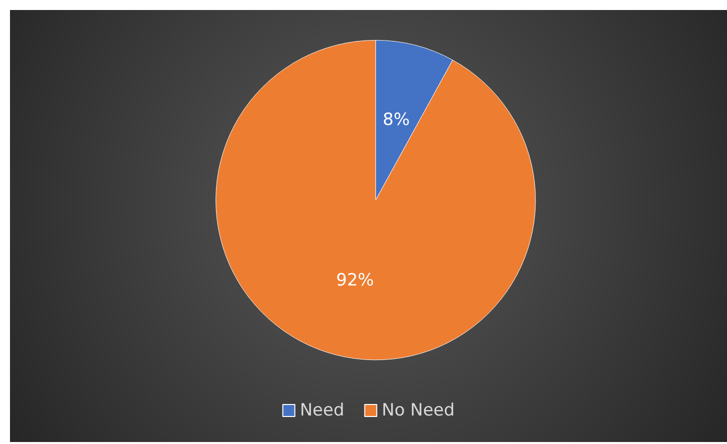  Describe the element at coordinates (418, 410) in the screenshot. I see `legend-label: No Need` at that location.